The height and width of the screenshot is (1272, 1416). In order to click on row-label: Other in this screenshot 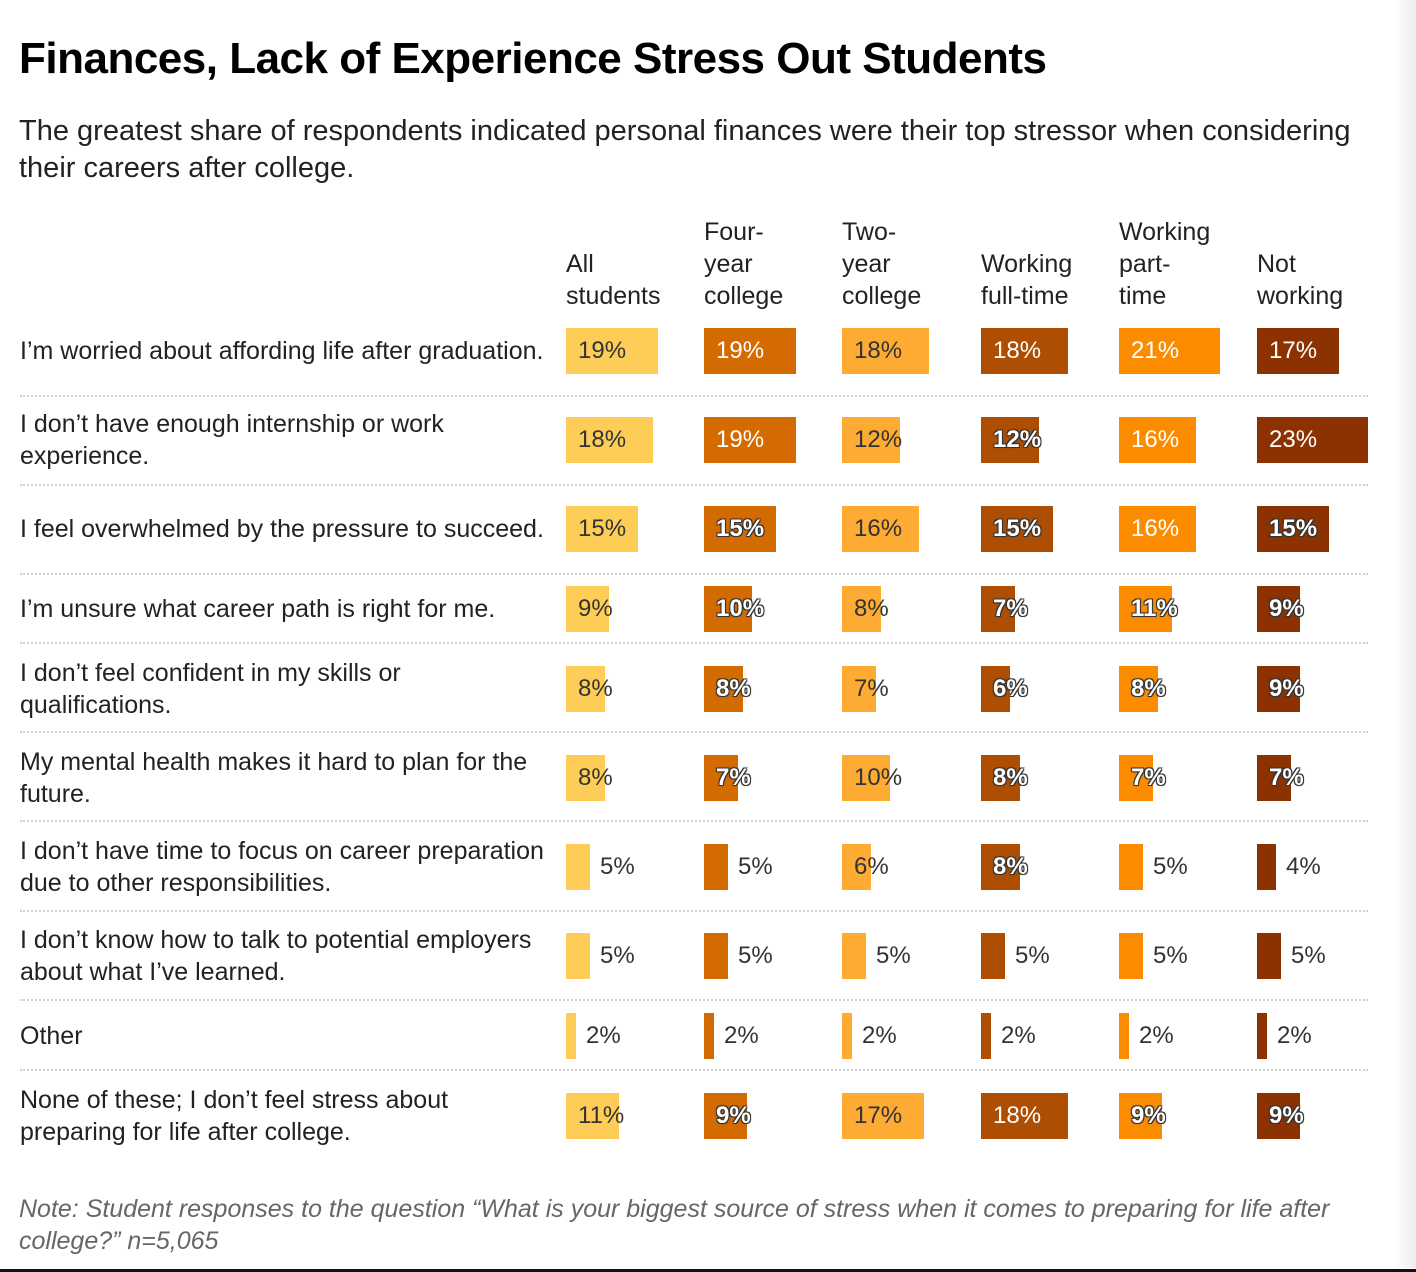, I will do `click(51, 1036)`.